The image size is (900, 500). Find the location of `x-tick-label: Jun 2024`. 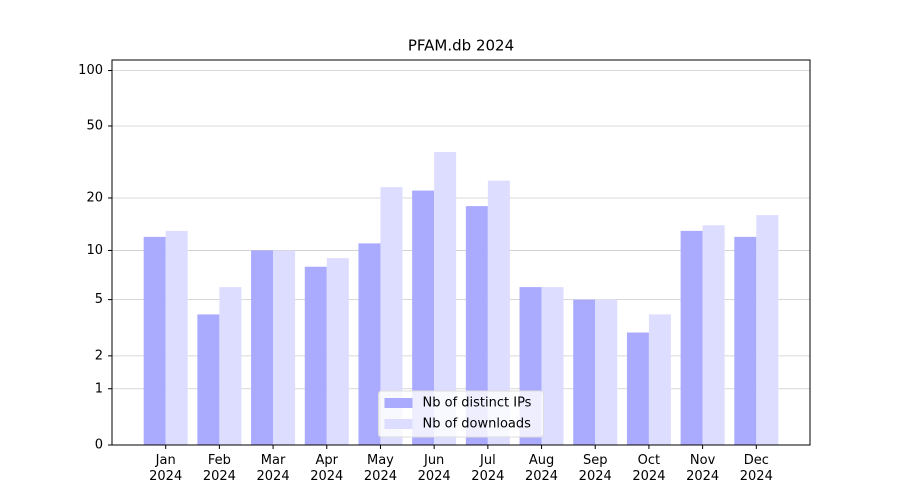

x-tick-label: Jun 2024 is located at coordinates (434, 468).